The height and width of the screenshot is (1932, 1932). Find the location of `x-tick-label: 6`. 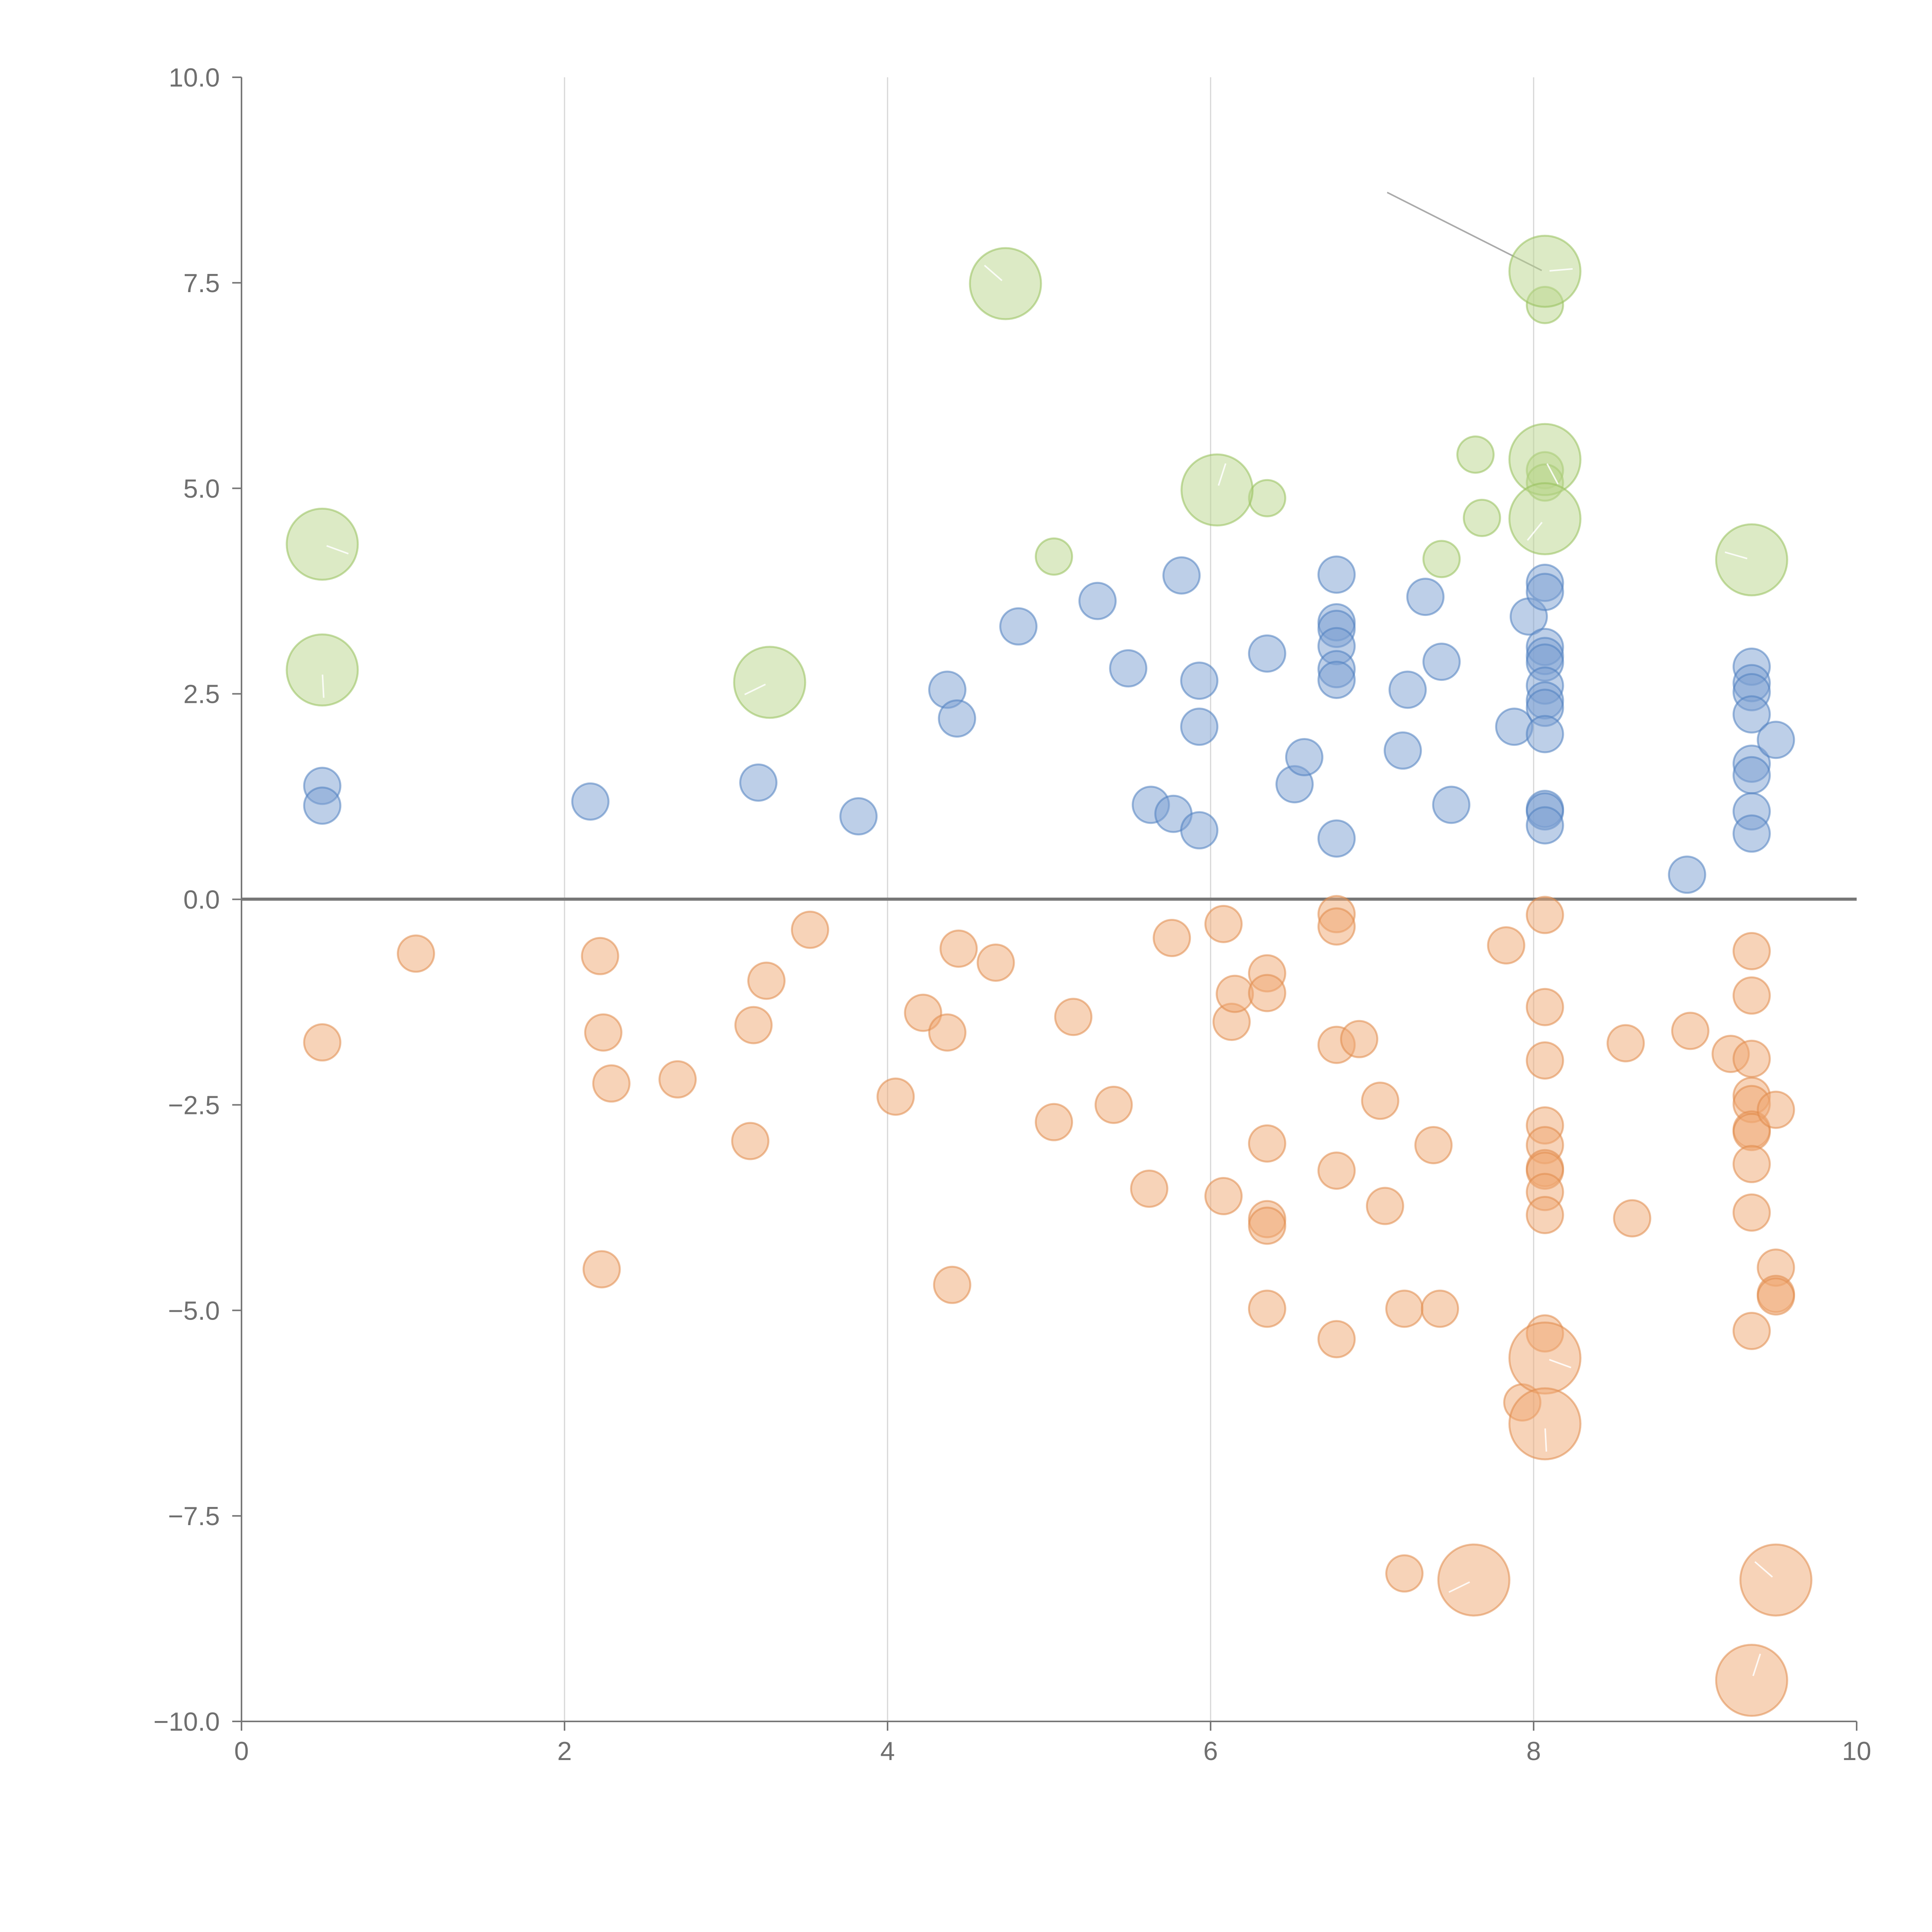

x-tick-label: 6 is located at coordinates (1211, 1751).